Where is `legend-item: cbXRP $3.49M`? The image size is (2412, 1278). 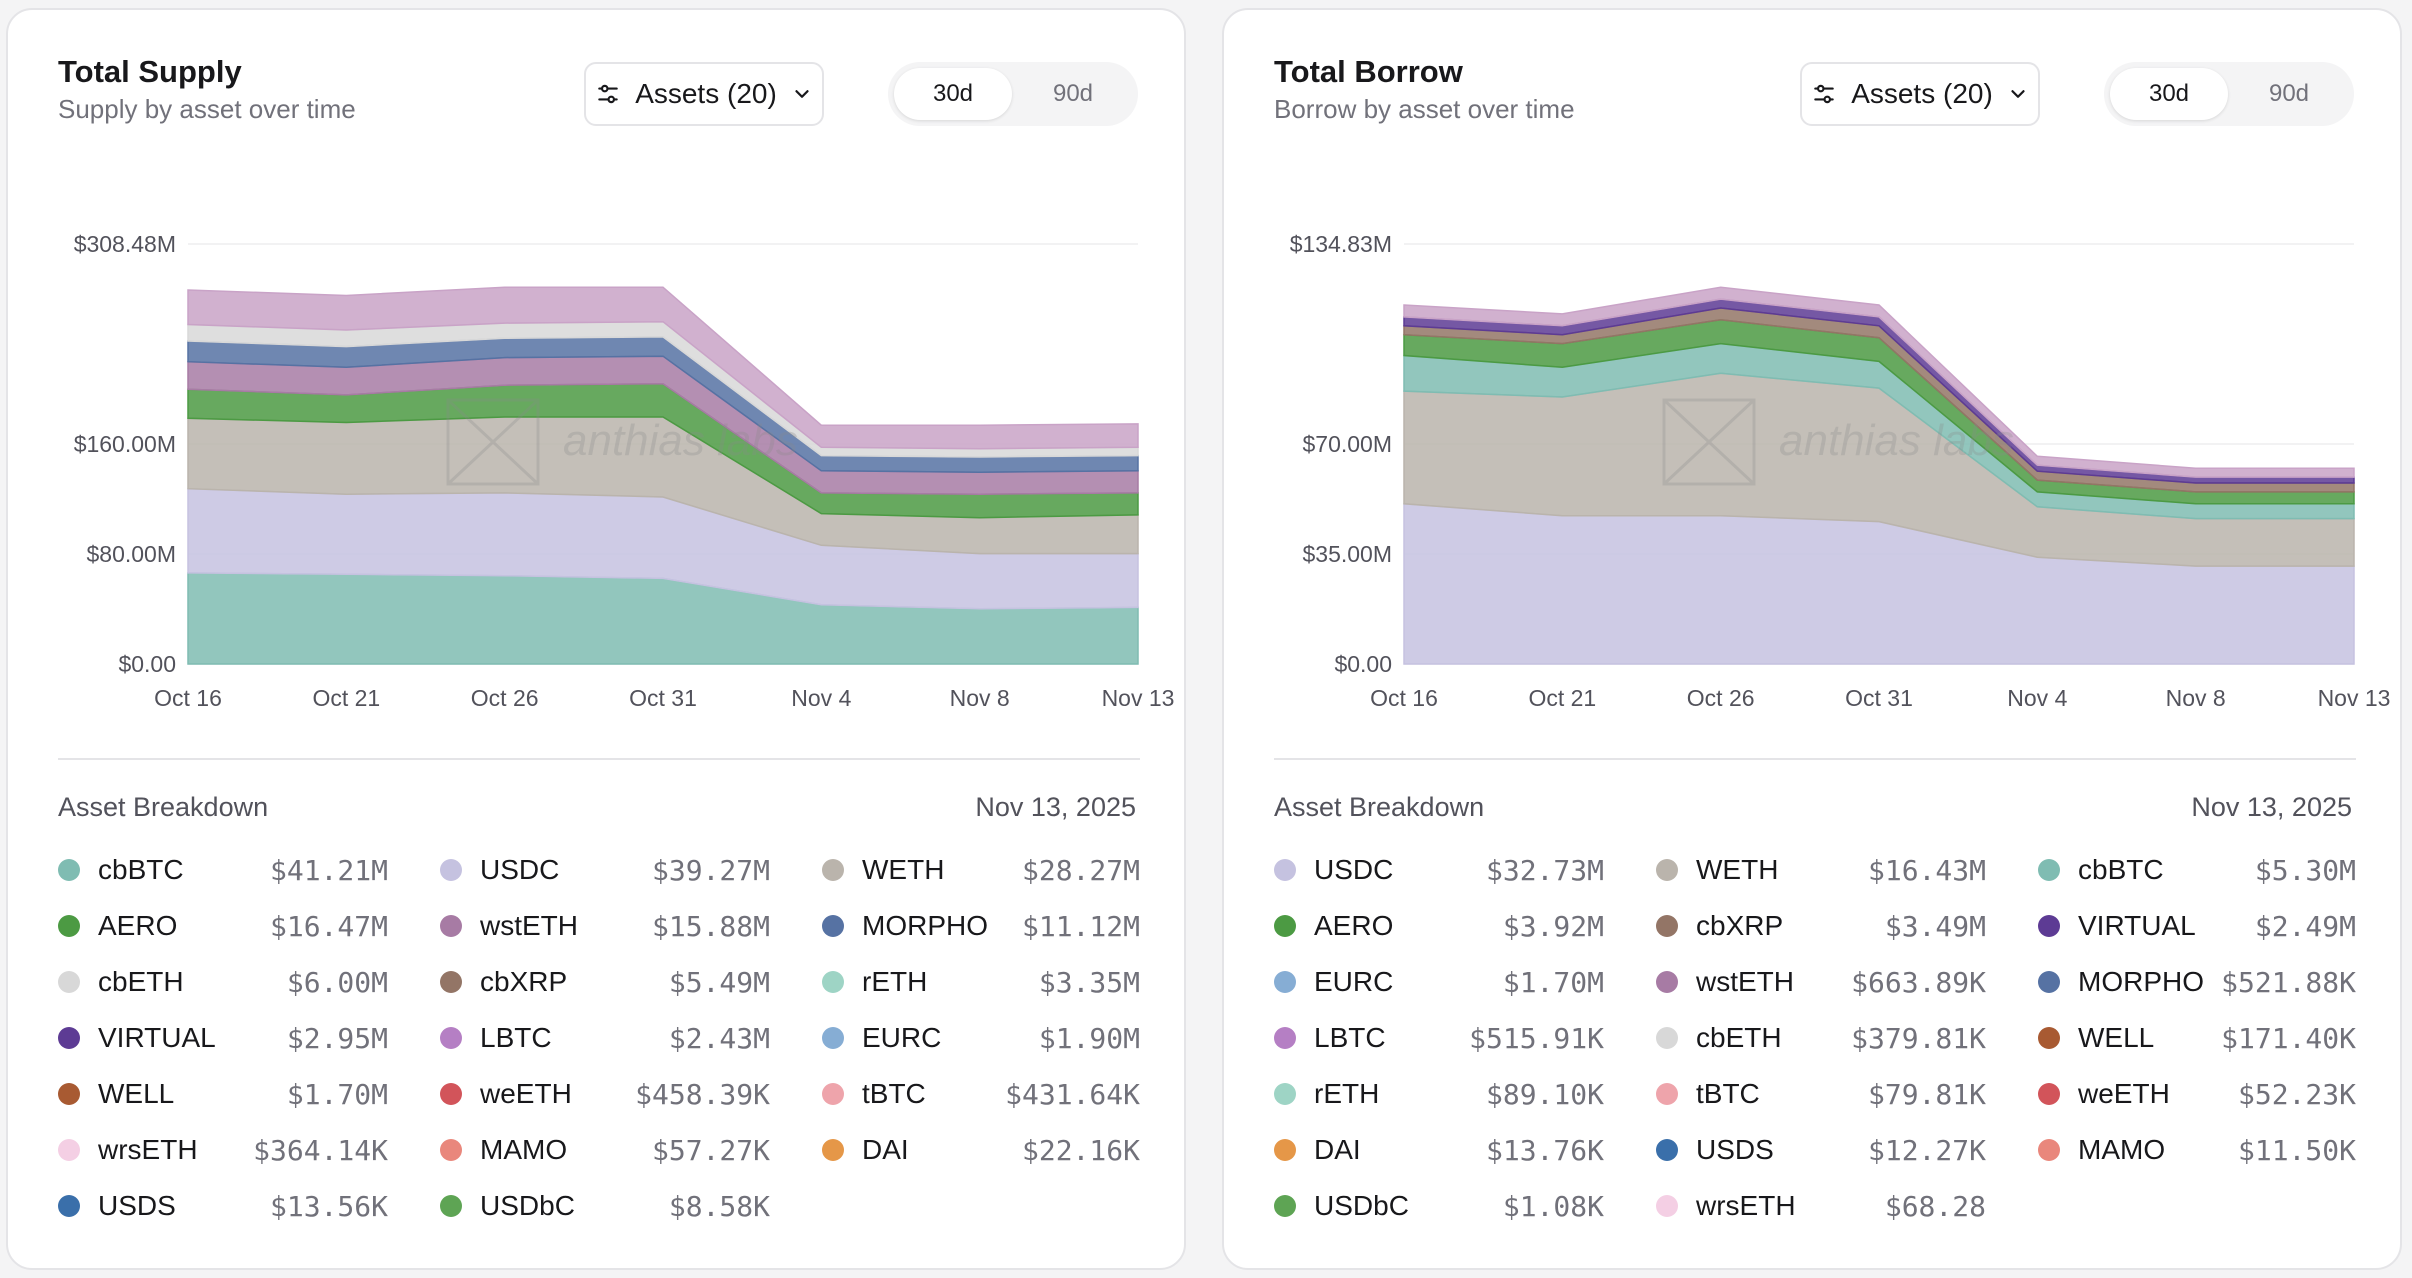 legend-item: cbXRP $3.49M is located at coordinates (1821, 926).